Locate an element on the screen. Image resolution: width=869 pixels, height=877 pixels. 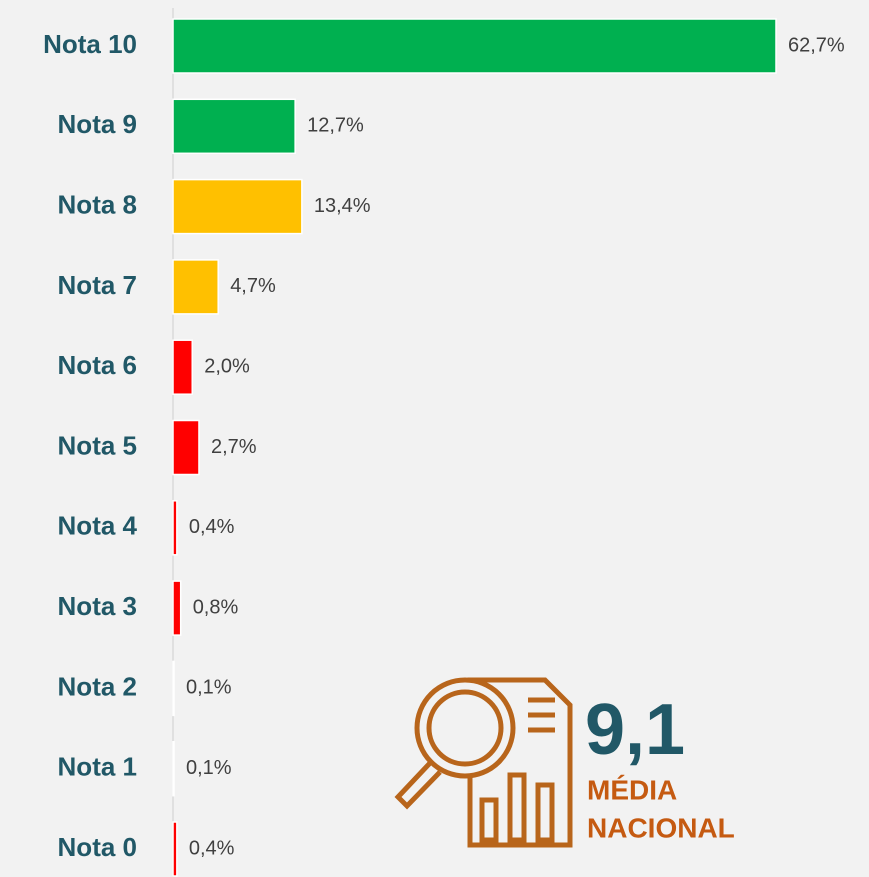
data-label: 2,7% is located at coordinates (234, 447).